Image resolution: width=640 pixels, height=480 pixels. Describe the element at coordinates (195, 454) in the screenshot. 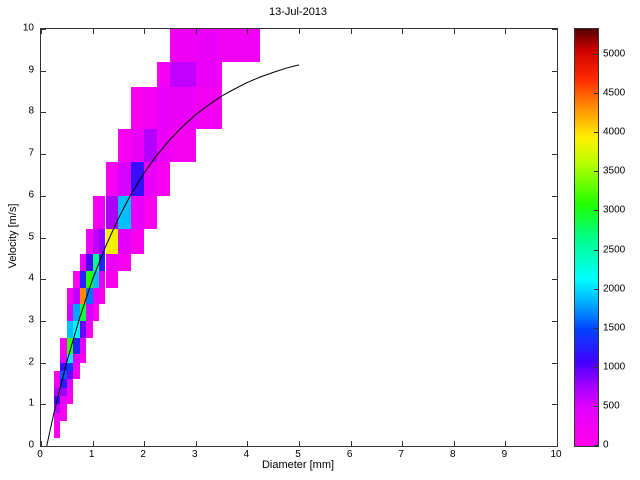

I see `x-tick-label: 3` at that location.